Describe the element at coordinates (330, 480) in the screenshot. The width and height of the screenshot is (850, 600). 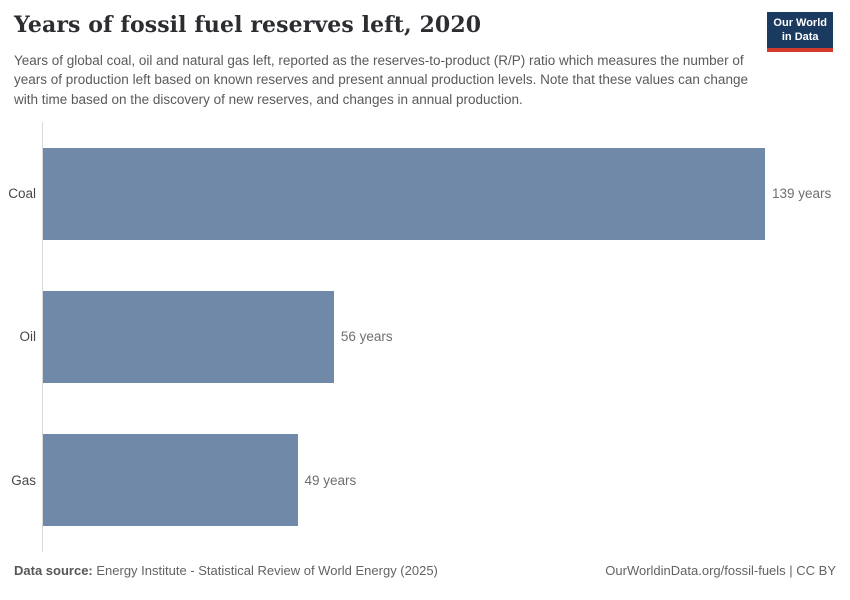
I see `value-label-gas: 49 years` at that location.